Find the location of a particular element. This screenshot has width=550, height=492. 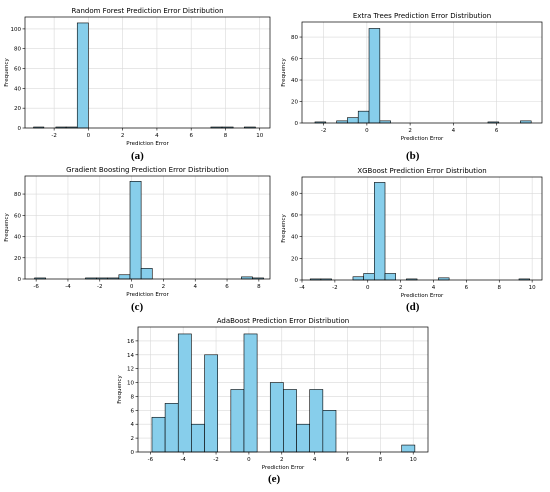

adaboost-y-tick-label-3: 6 is located at coordinates (133, 411).